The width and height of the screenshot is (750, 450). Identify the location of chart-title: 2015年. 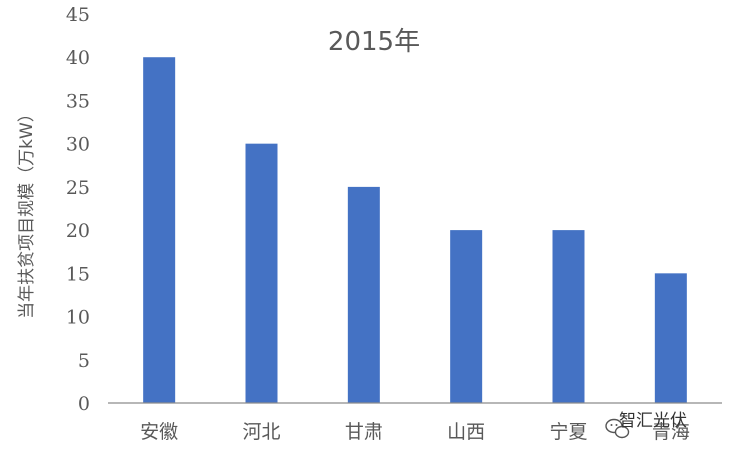
(374, 42).